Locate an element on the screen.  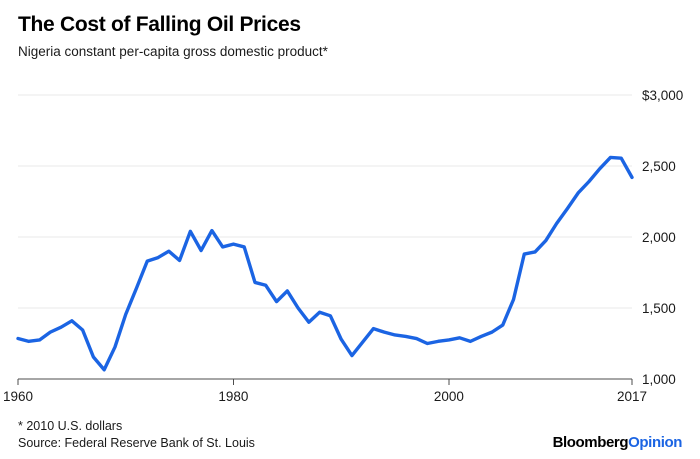
page-title: The Cost of Falling Oil Prices is located at coordinates (159, 24).